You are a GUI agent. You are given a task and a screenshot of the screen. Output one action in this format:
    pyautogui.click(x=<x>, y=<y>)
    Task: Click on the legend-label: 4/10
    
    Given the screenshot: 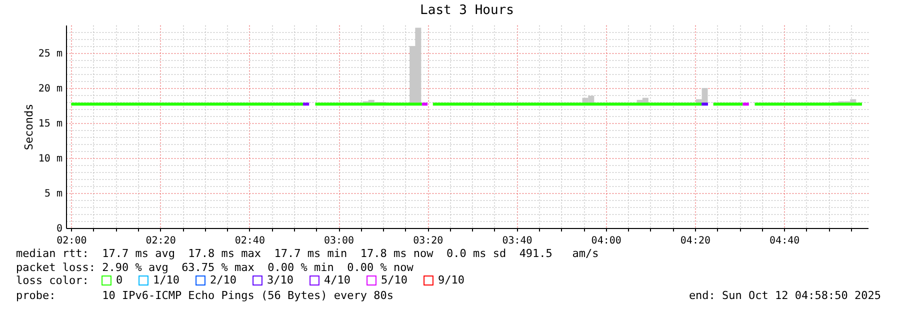 What is the action you would take?
    pyautogui.click(x=337, y=280)
    